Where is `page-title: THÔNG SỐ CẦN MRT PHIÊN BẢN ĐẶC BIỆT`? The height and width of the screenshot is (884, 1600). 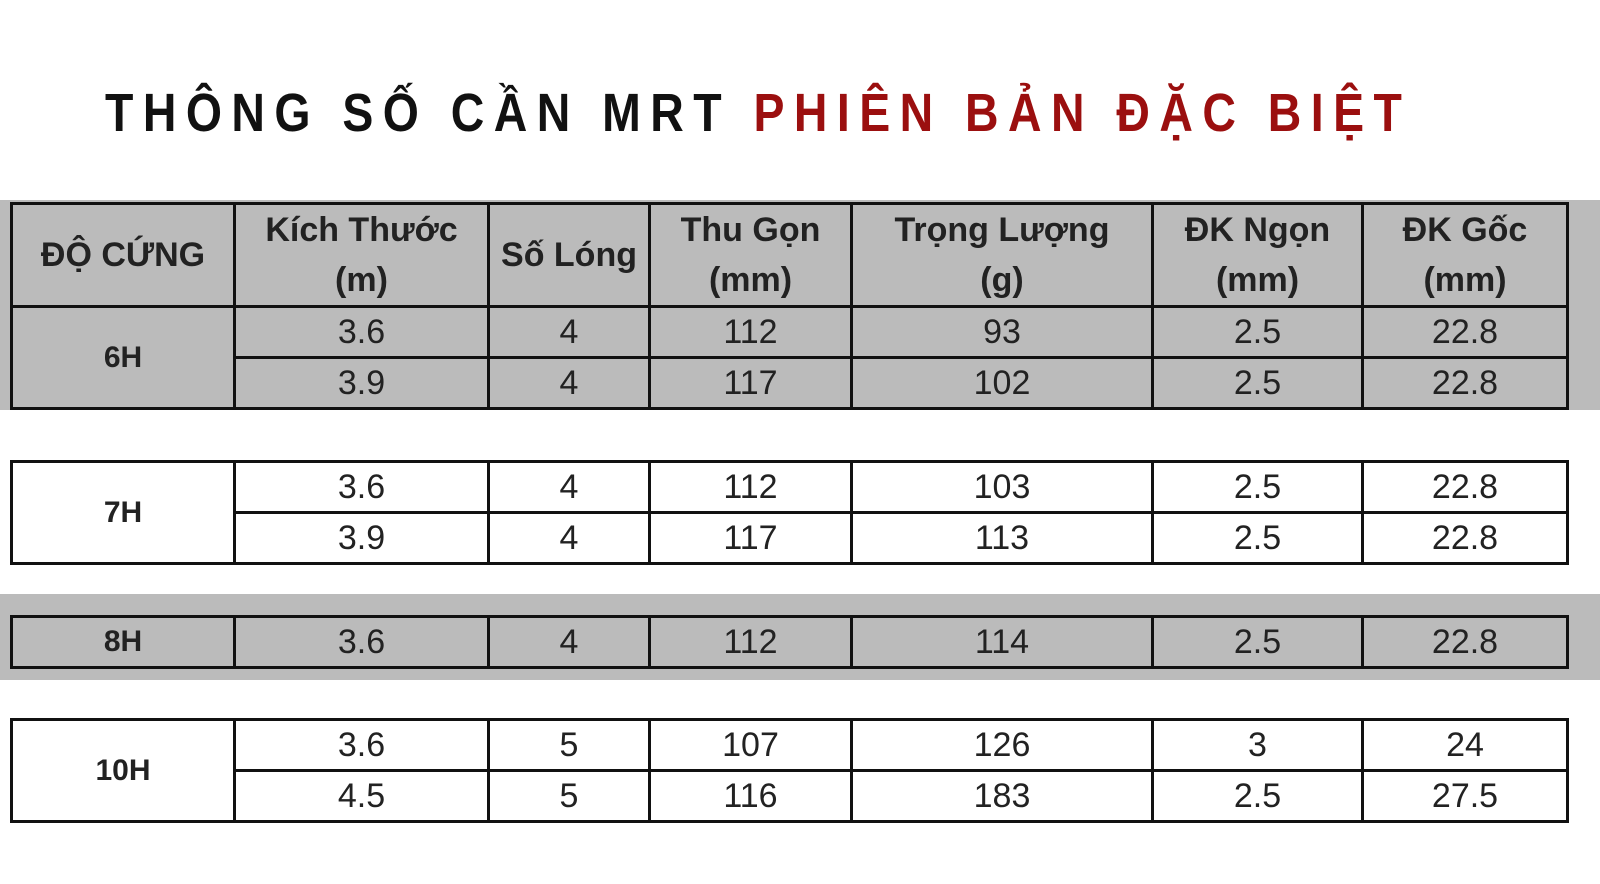
page-title: THÔNG SỐ CẦN MRT PHIÊN BẢN ĐẶC BIỆT is located at coordinates (753, 113).